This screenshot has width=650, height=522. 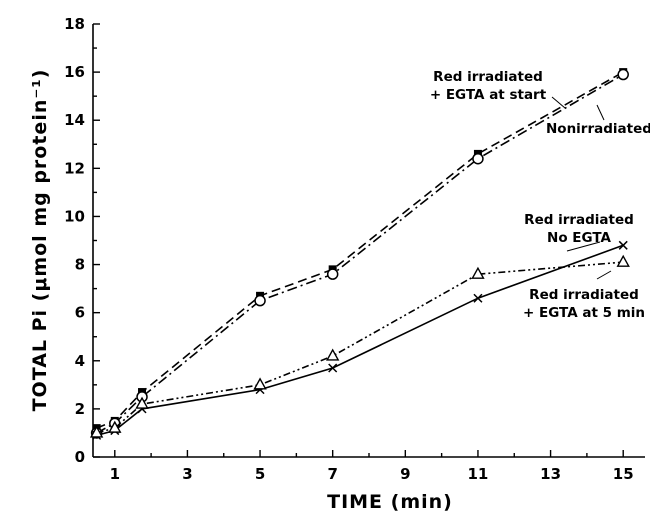 I want to click on y-tick-label: 12, so click(x=74, y=168).